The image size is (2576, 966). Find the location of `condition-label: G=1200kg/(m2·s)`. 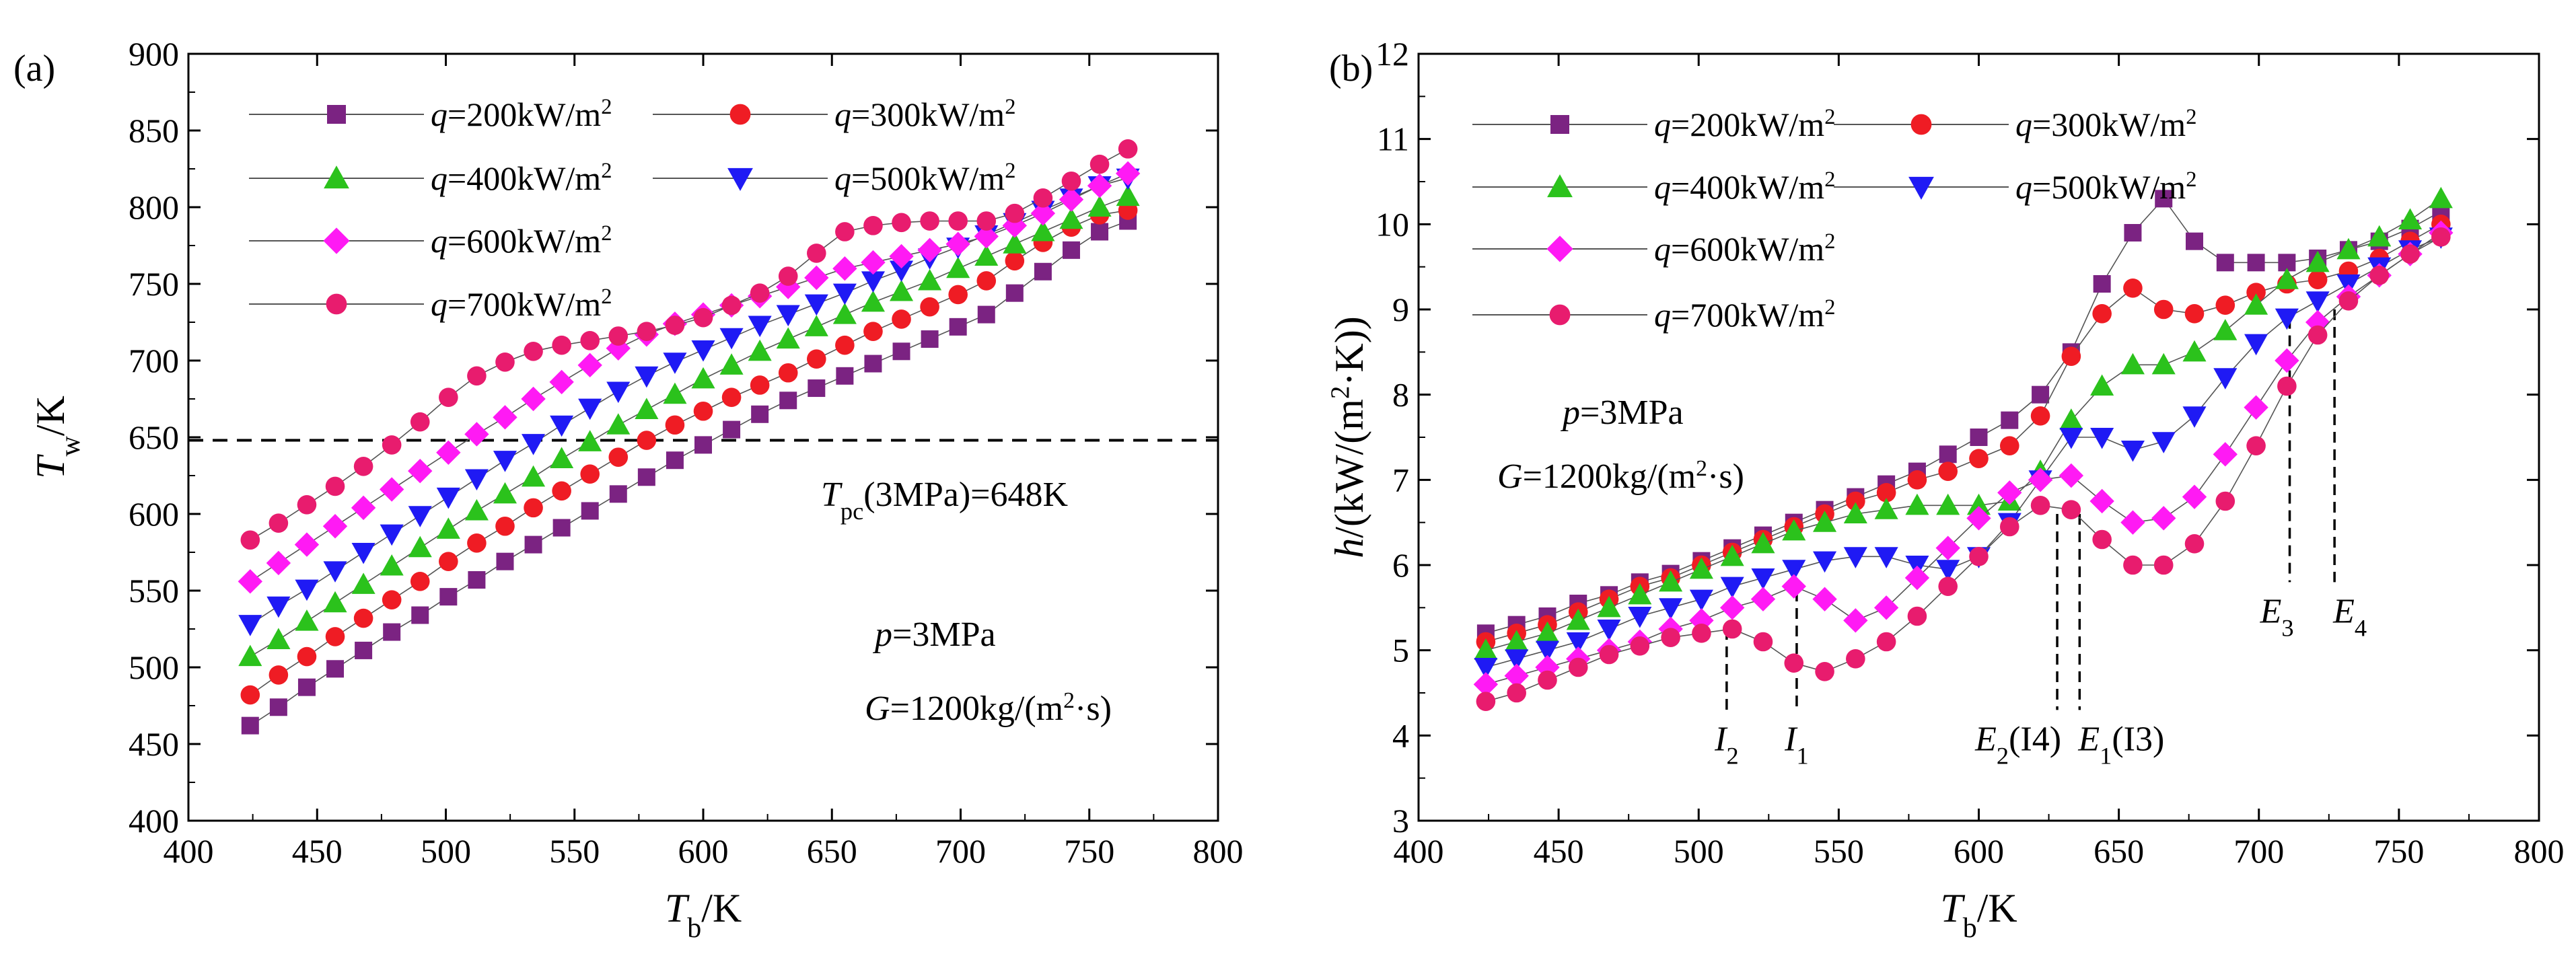

condition-label: G=1200kg/(m2·s) is located at coordinates (988, 708).